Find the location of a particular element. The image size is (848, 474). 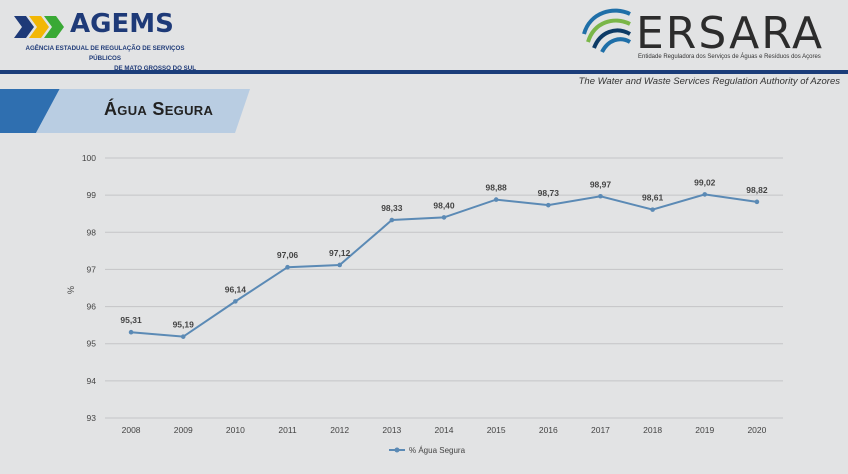

x-tick-label: 2013 is located at coordinates (391, 430).